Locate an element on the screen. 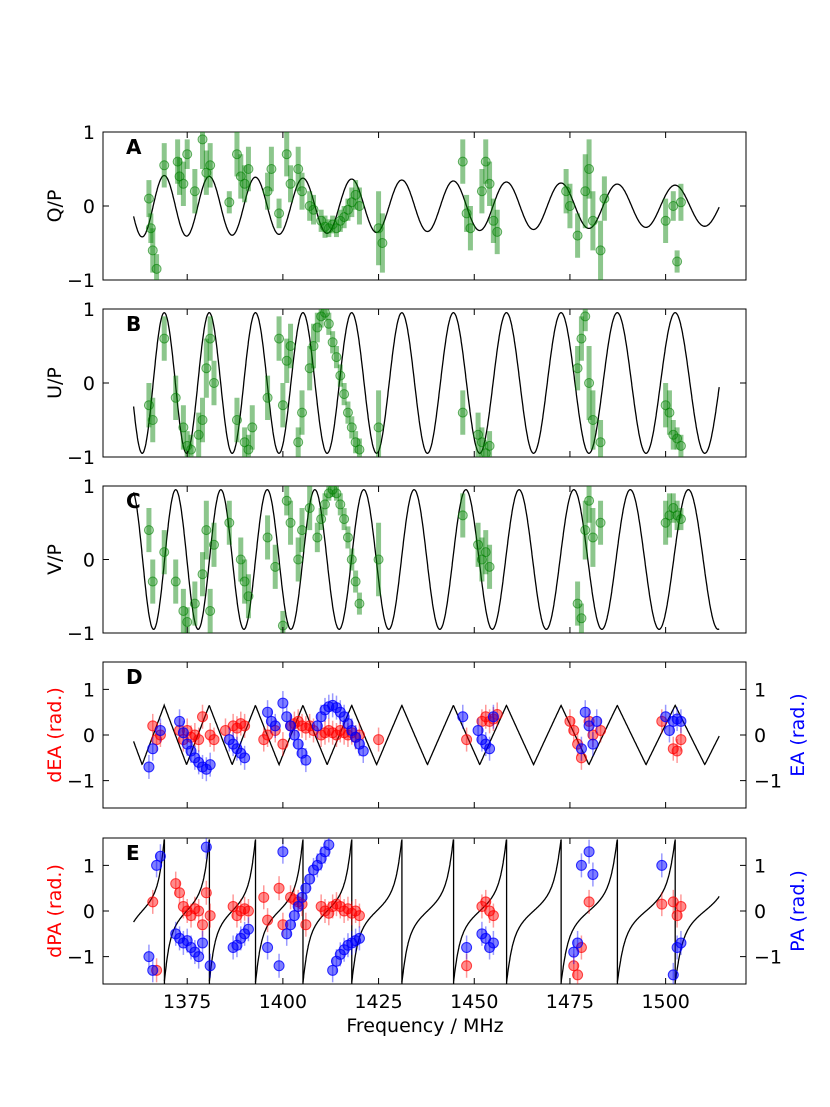 Image resolution: width=830 pixels, height=1107 pixels. x-tick-label: 1475 is located at coordinates (570, 1002).